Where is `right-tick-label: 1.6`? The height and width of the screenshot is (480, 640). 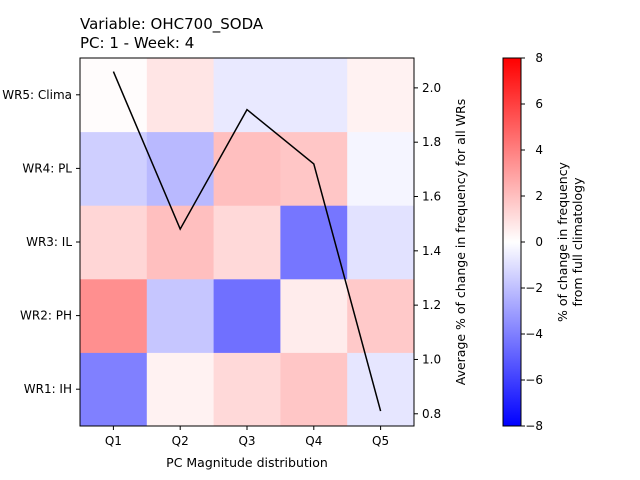 right-tick-label: 1.6 is located at coordinates (431, 197).